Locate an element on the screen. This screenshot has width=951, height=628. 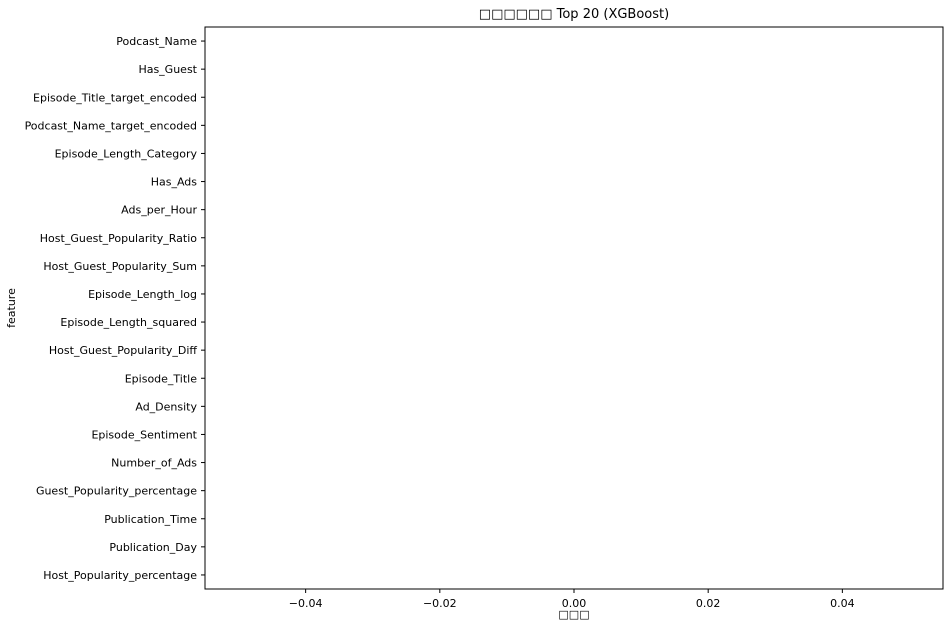
x-axis: −0.04 −0.02 0.00 0.02 0.04 is located at coordinates (572, 599).